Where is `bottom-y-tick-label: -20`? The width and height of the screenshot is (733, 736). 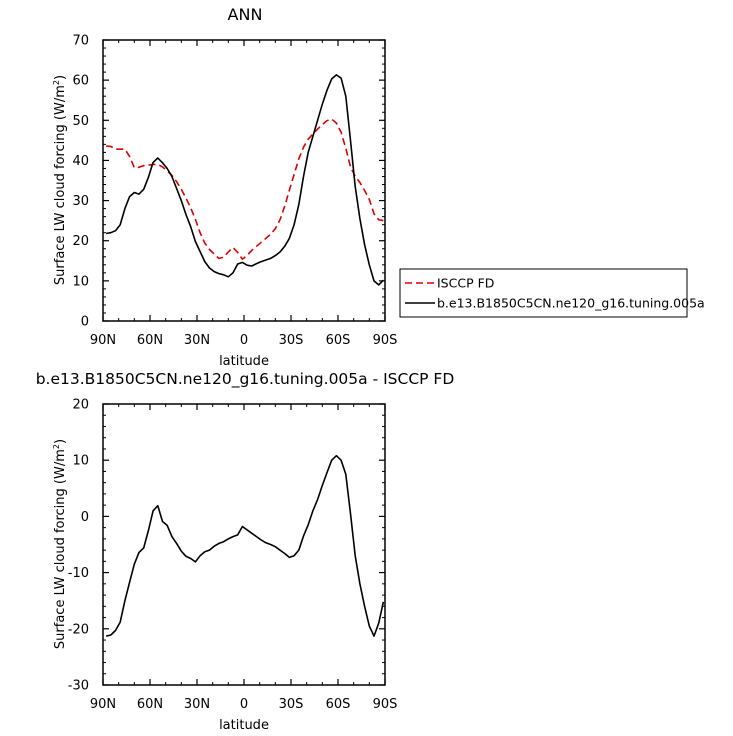
bottom-y-tick-label: -20 is located at coordinates (78, 629).